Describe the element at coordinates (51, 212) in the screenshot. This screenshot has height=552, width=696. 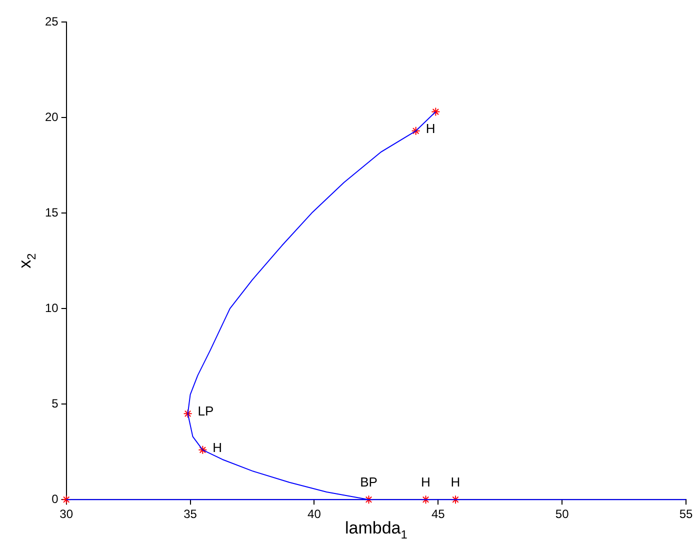
I see `y-tick-label: 15` at that location.